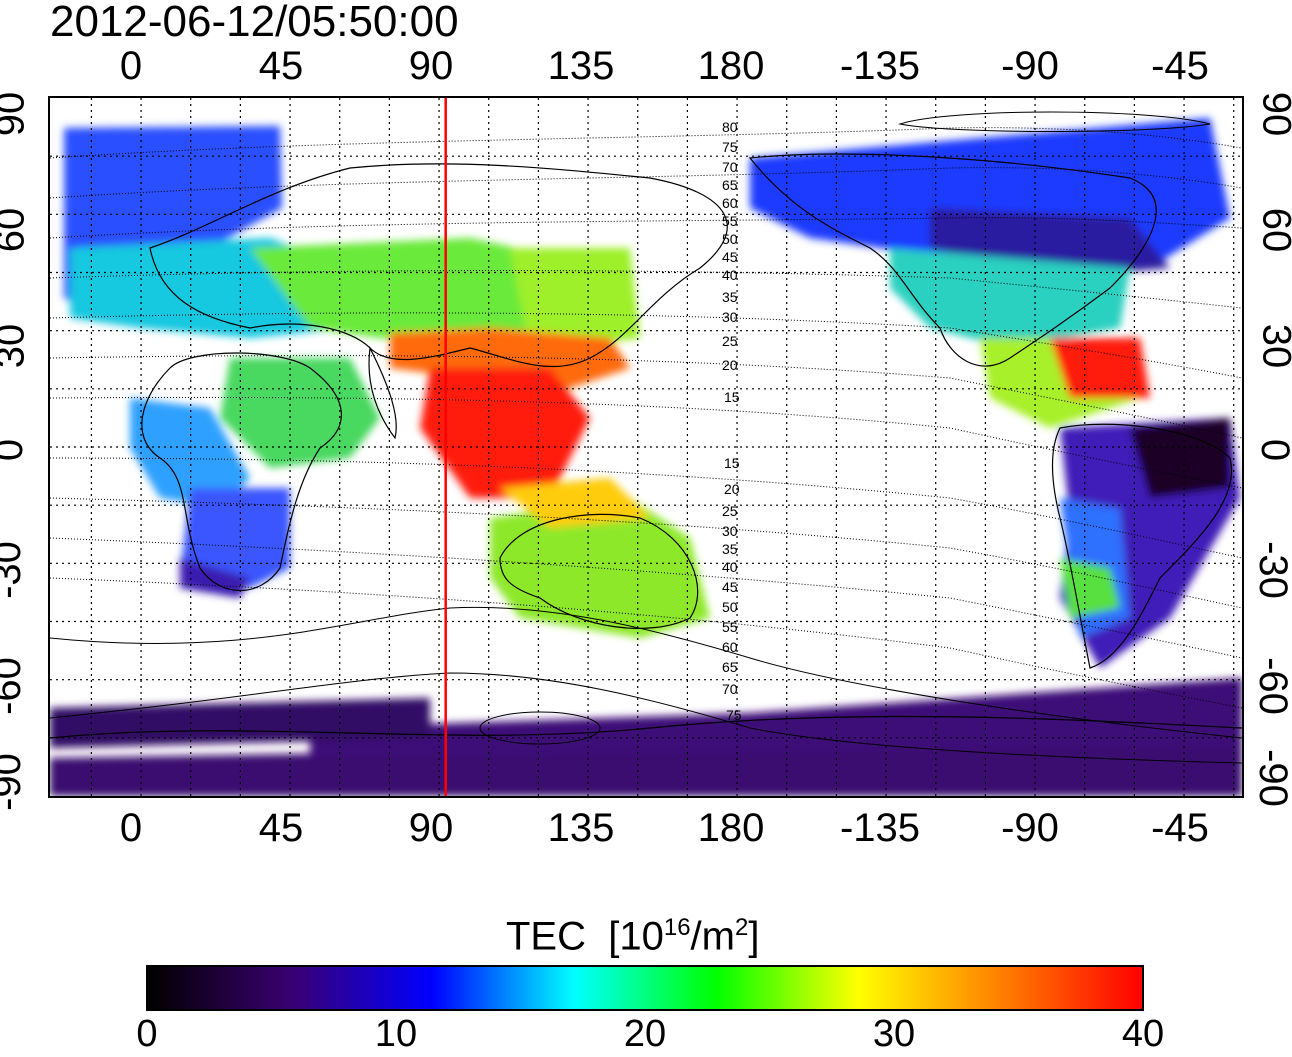 The image size is (1292, 1057). Describe the element at coordinates (646, 767) in the screenshot. I see `patch-antarctica` at that location.